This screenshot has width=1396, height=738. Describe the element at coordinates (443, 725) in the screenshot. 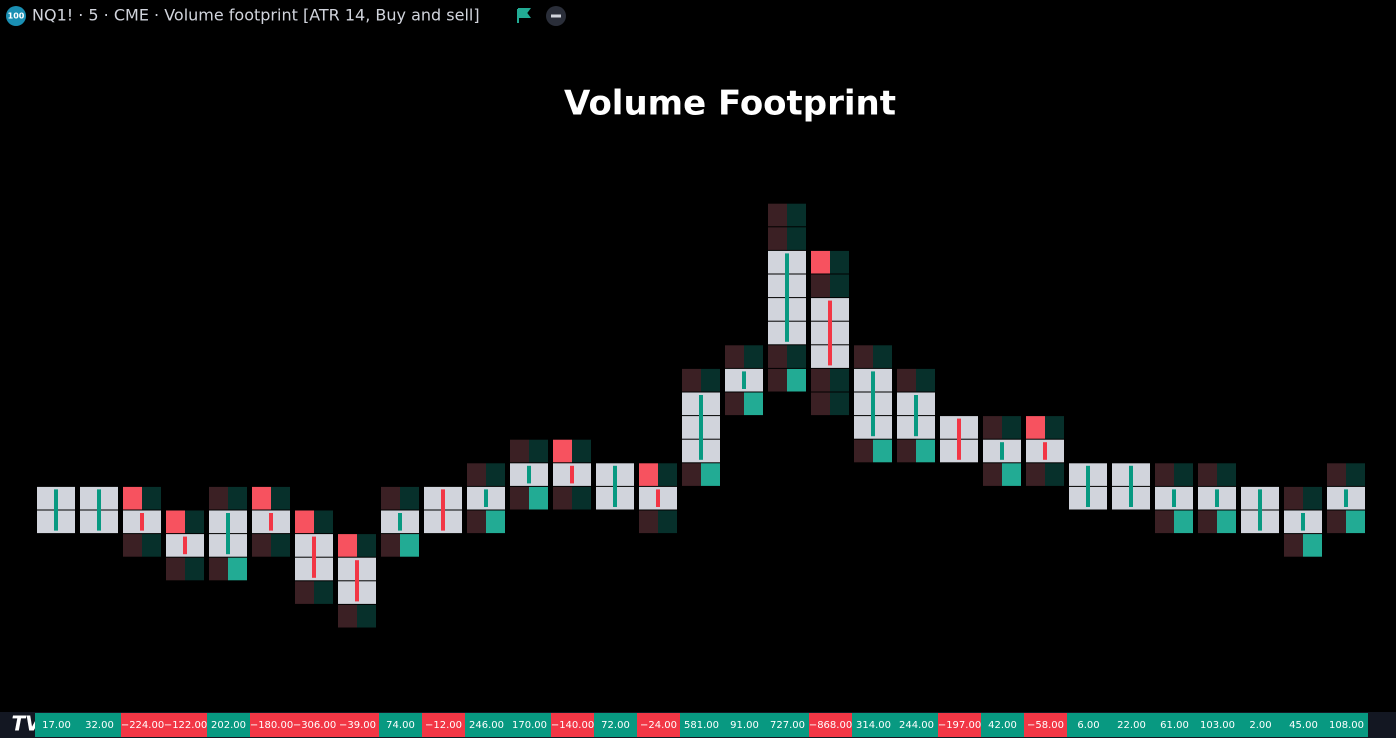

I see `delta-label: −12.00` at that location.